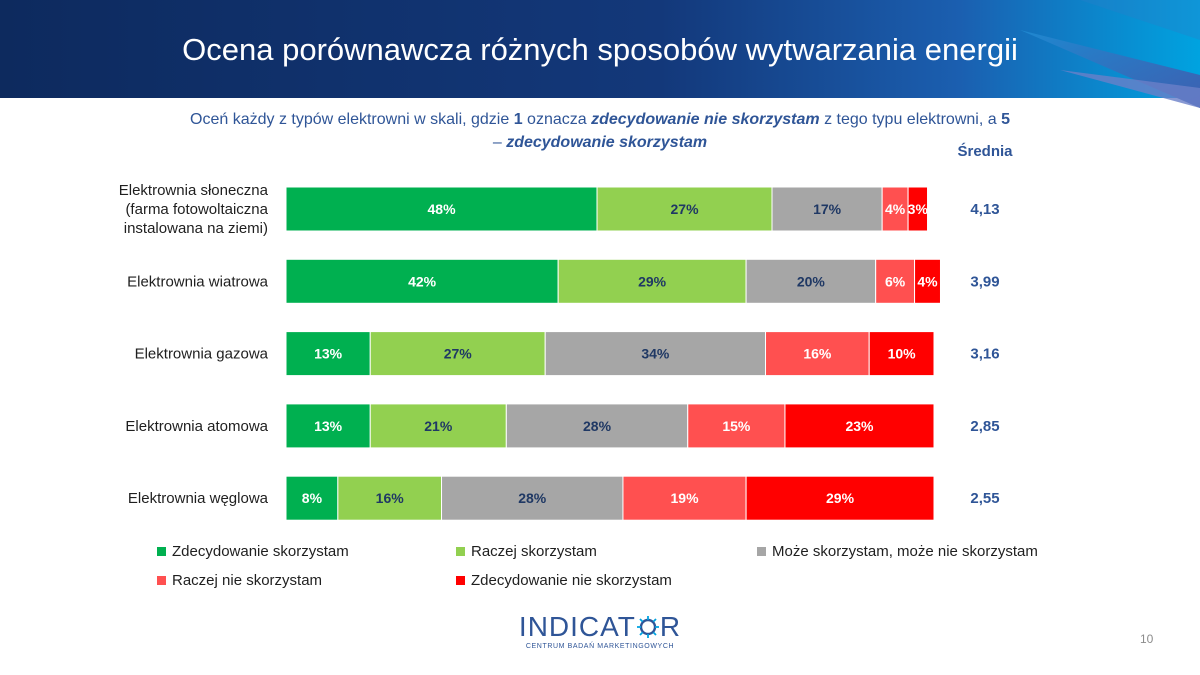  Describe the element at coordinates (571, 580) in the screenshot. I see `legend-label: Zdecydowanie nie skorzystam` at that location.